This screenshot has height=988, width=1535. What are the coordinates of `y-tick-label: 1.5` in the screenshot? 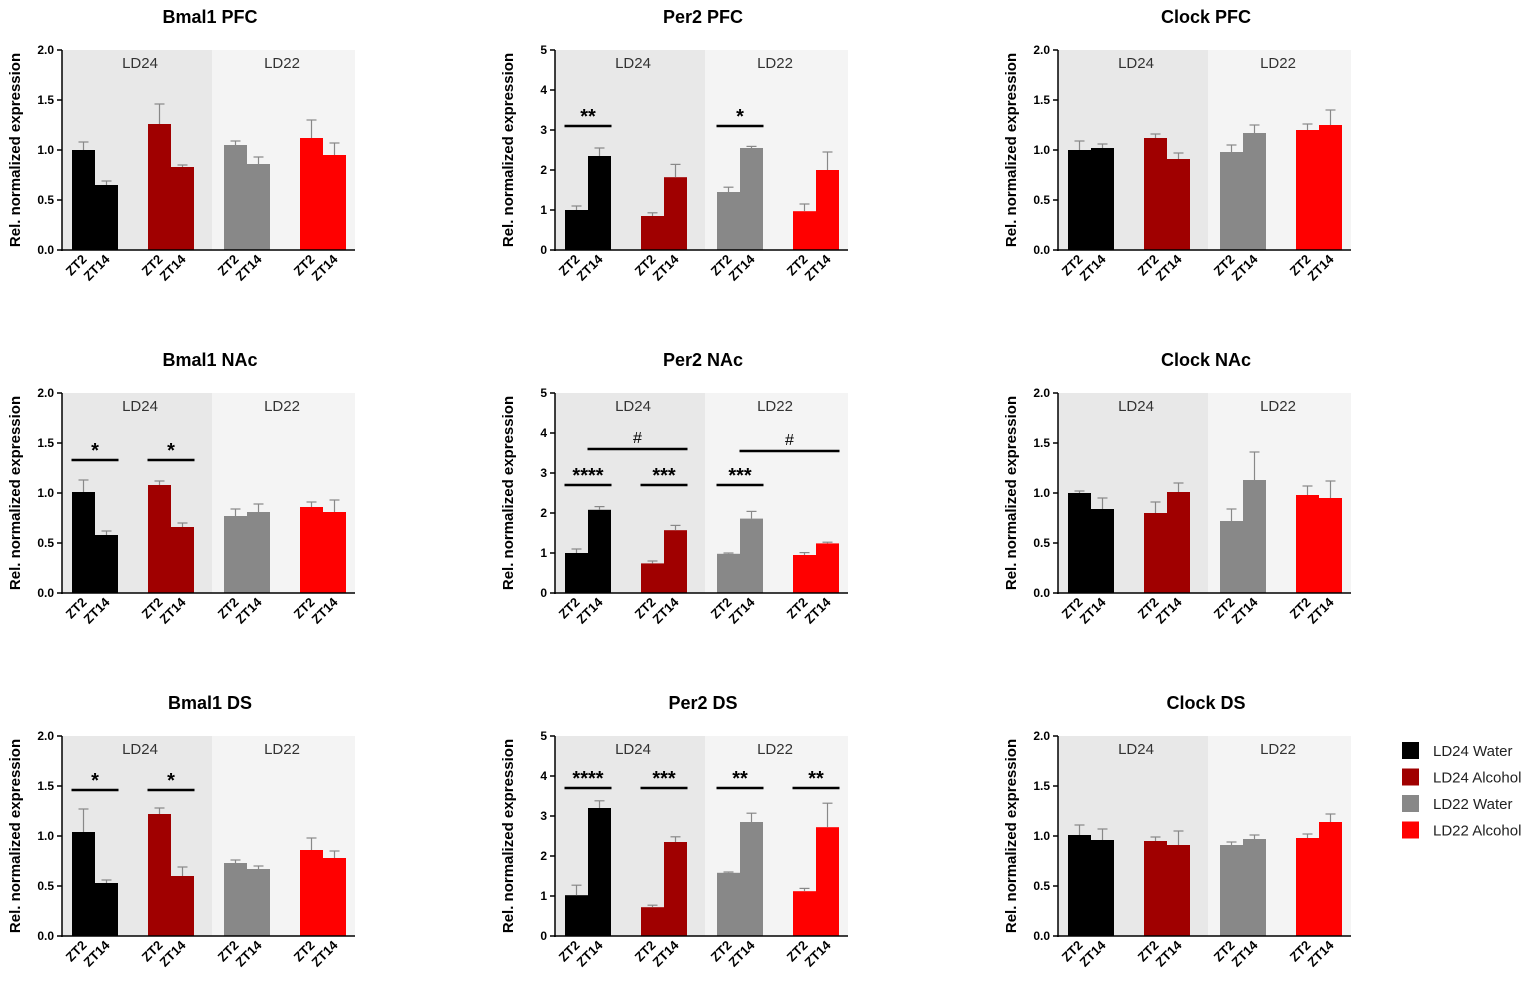 It's located at (45, 100).